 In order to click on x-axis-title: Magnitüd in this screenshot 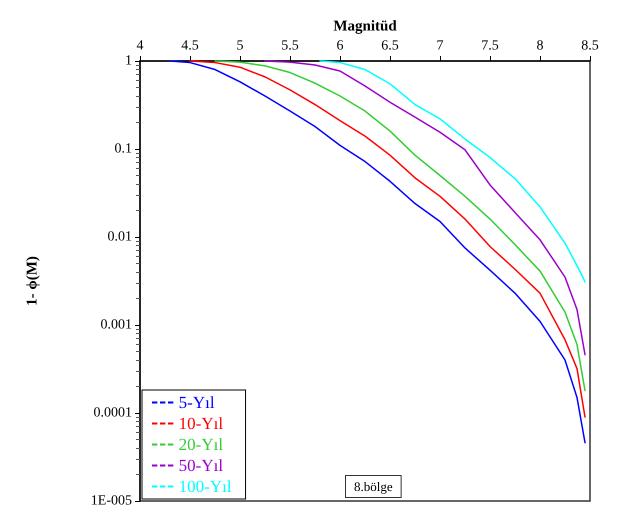, I will do `click(365, 26)`.